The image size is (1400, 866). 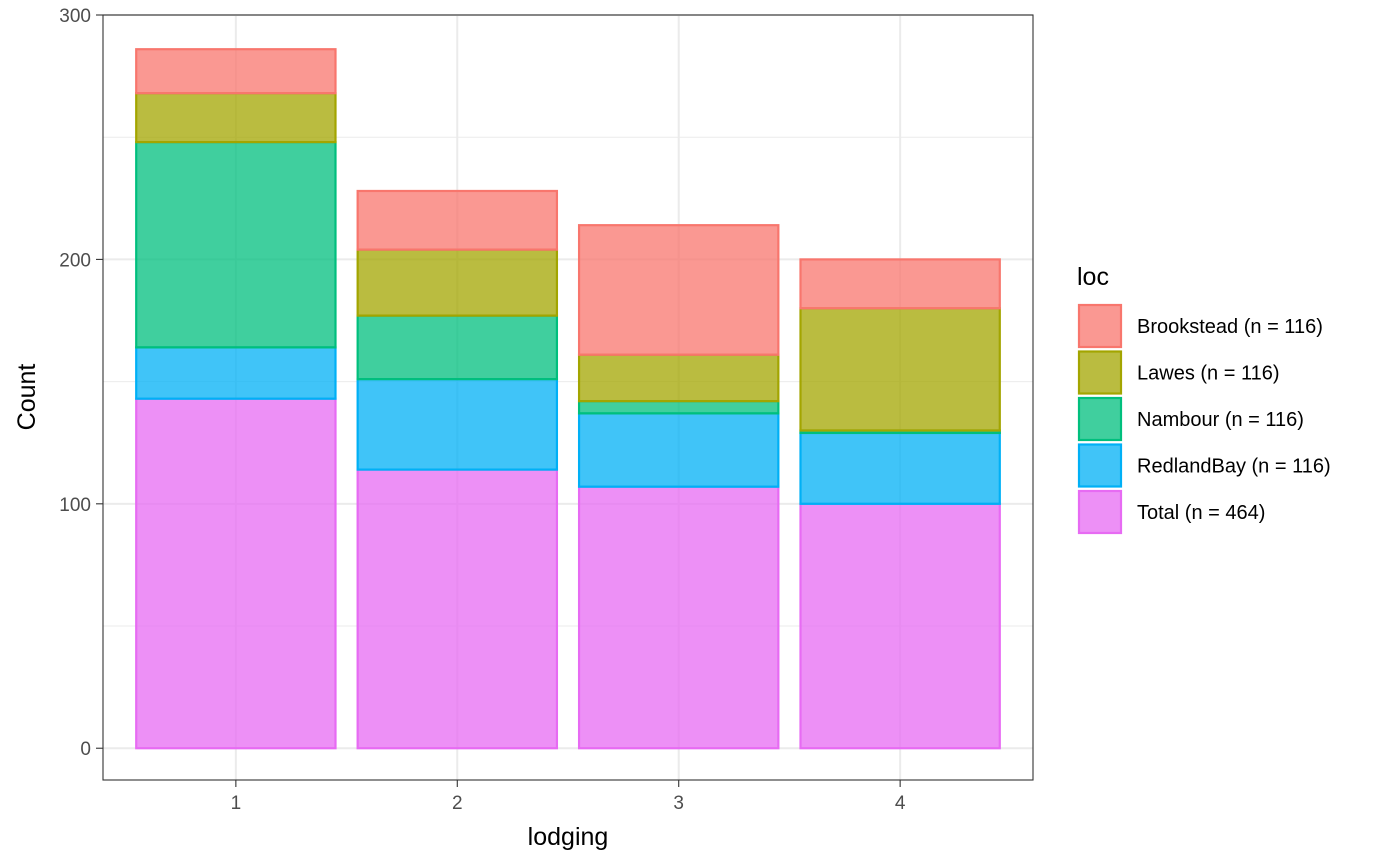 What do you see at coordinates (568, 797) in the screenshot?
I see `x-axis: 1 2 3 4` at bounding box center [568, 797].